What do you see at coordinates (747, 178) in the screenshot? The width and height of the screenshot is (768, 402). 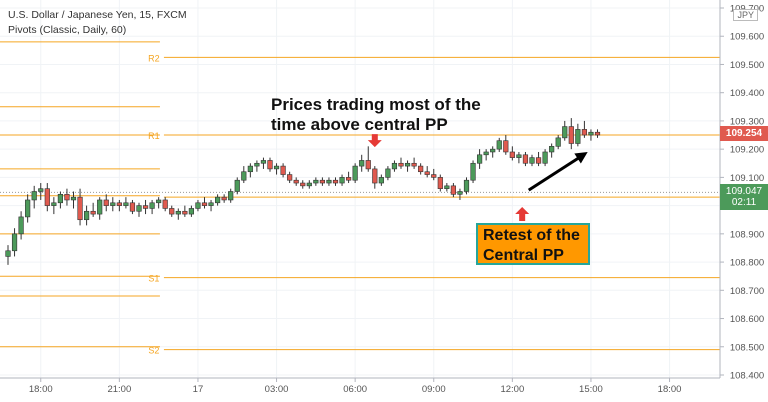 I see `price-tick-label: 109.100` at bounding box center [747, 178].